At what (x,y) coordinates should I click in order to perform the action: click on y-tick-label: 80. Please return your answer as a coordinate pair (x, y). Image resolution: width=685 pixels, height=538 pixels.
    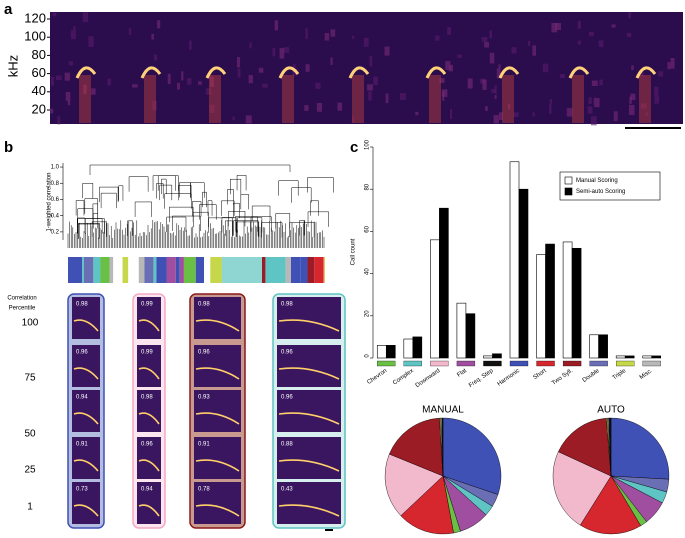
    Looking at the image, I should click on (39, 54).